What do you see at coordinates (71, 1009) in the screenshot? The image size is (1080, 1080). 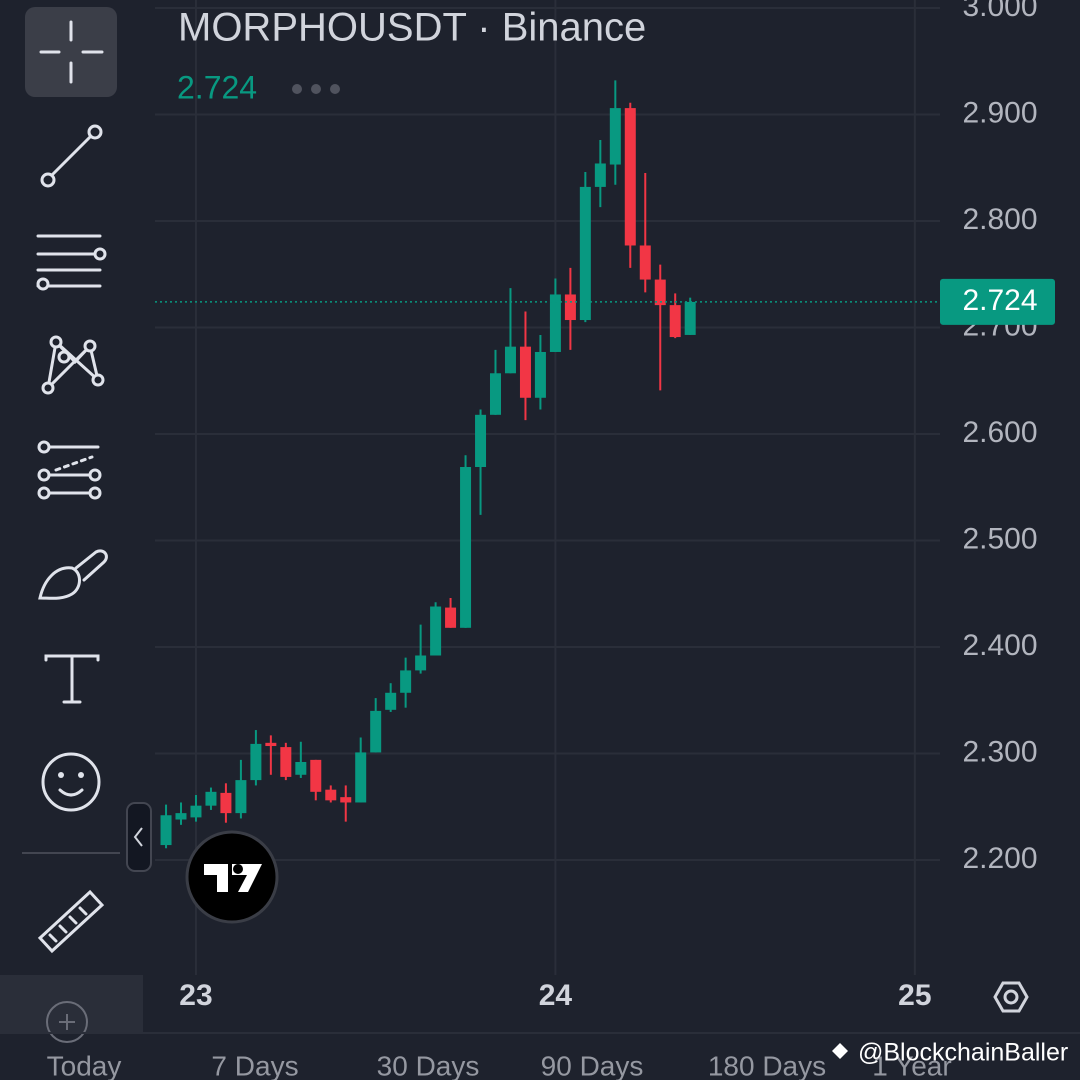 I see `zoom-button` at bounding box center [71, 1009].